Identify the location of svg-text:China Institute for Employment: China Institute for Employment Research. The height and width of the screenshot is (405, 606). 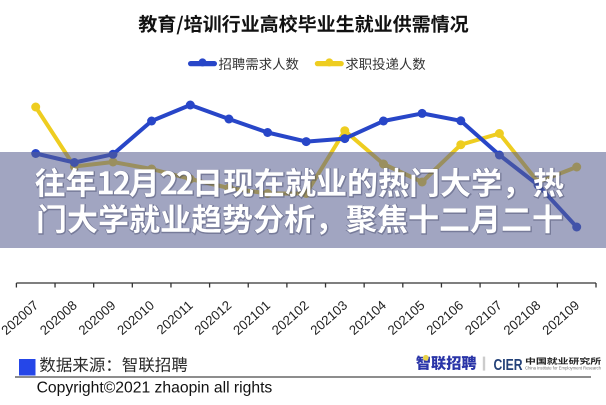
(563, 367).